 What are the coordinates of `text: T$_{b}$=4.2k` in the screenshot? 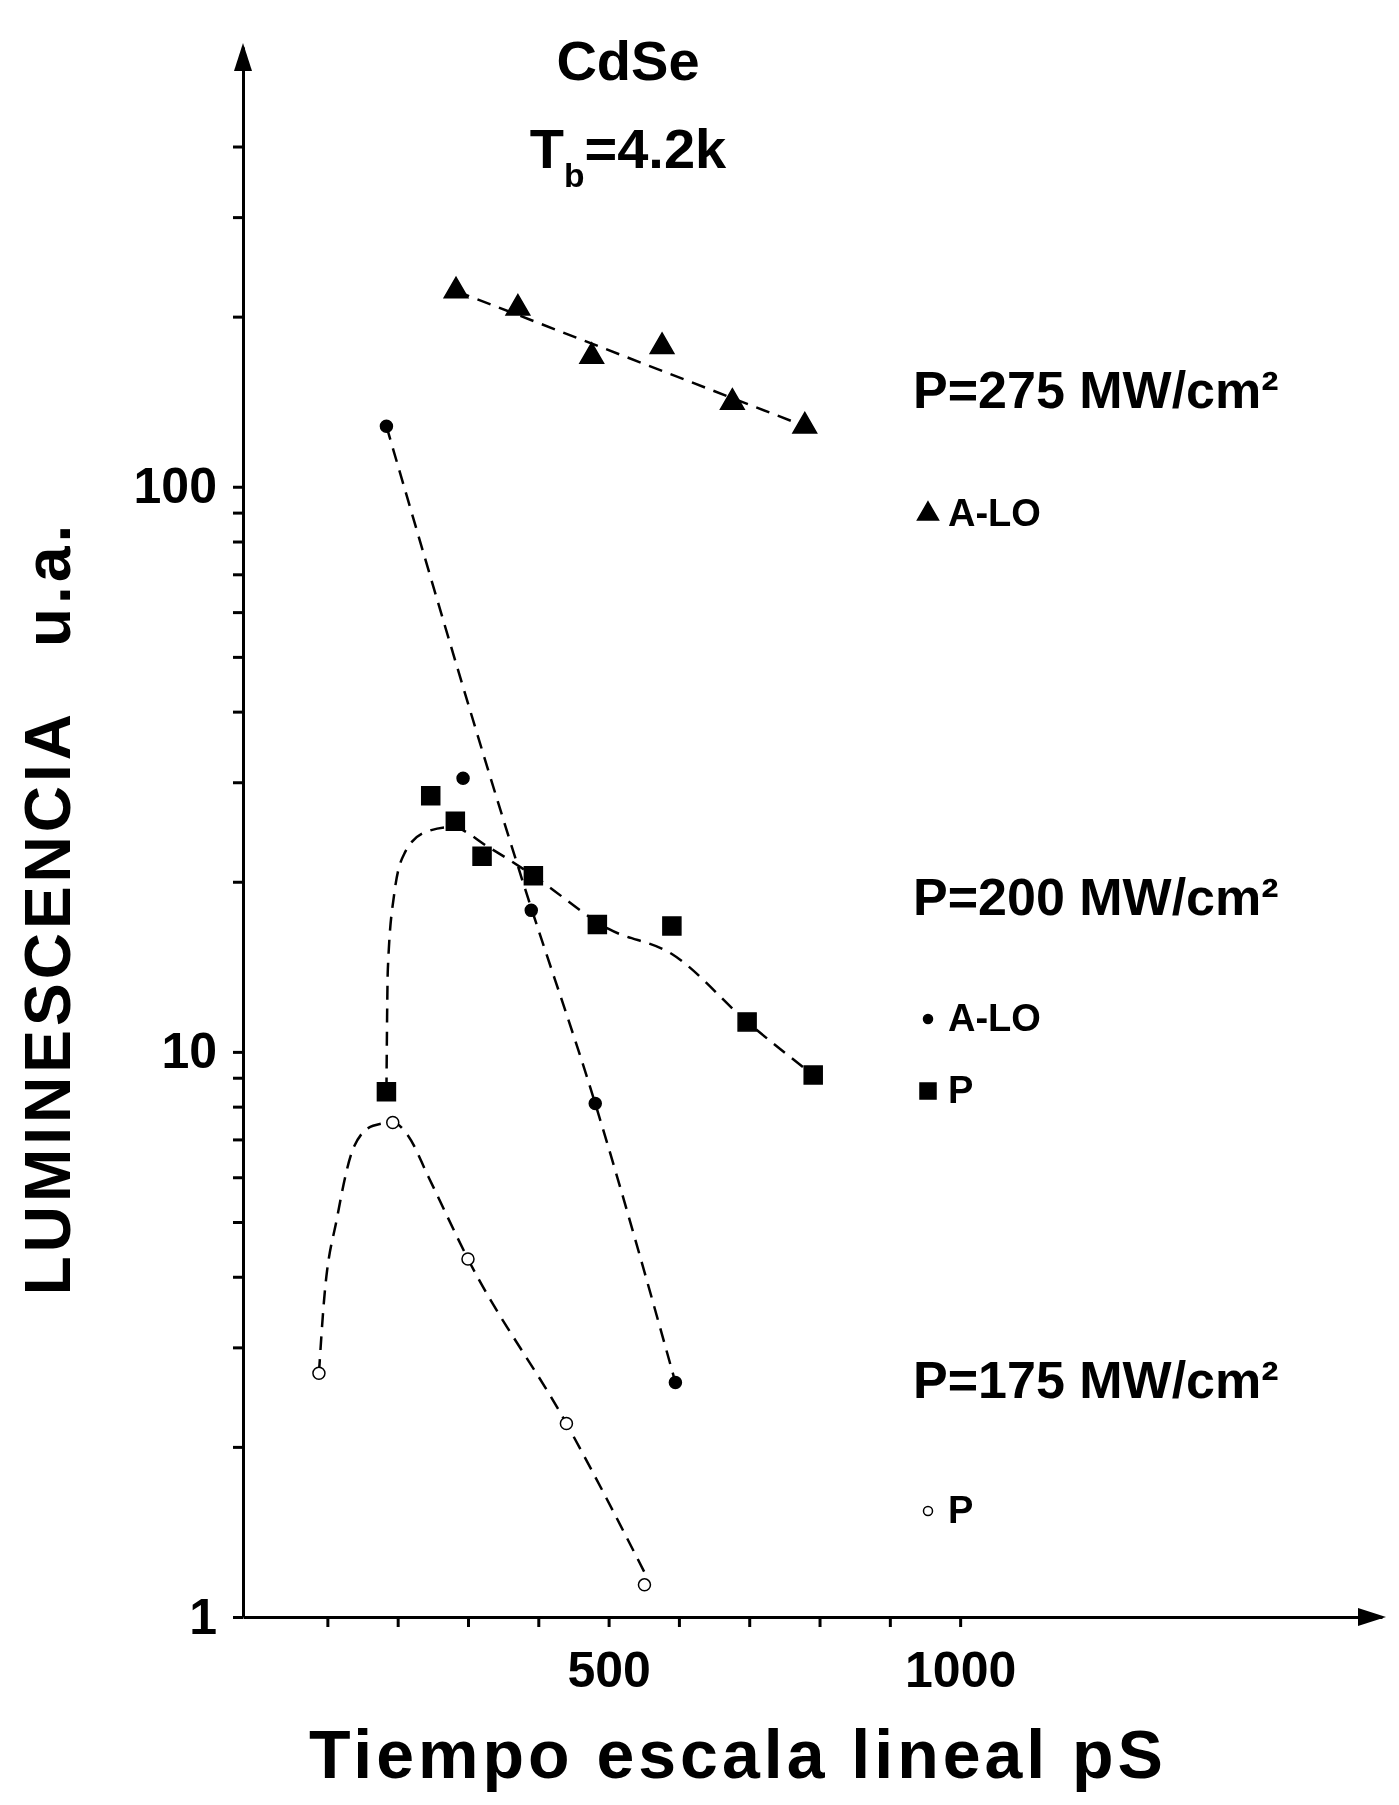 It's located at (628, 155).